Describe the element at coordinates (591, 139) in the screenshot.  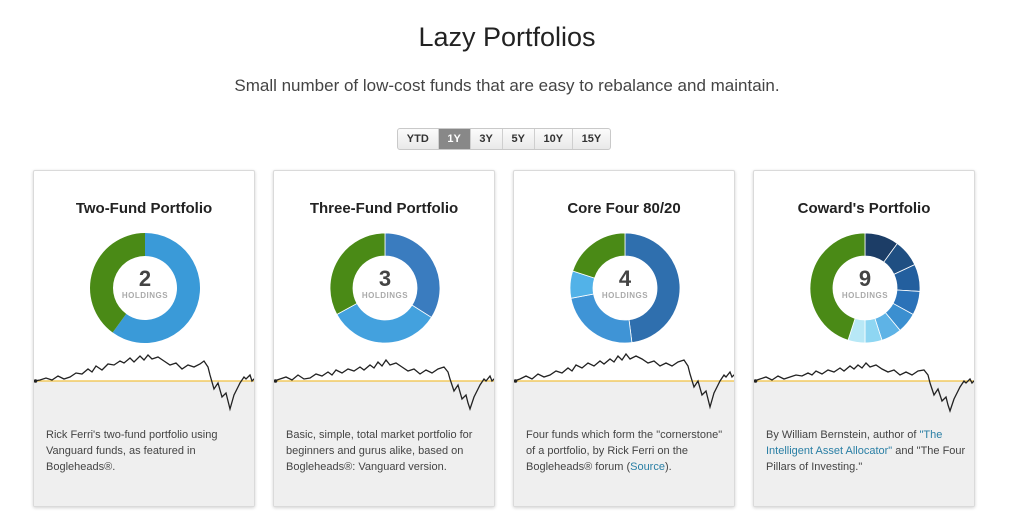
I see `range-15y-button: 15Y` at that location.